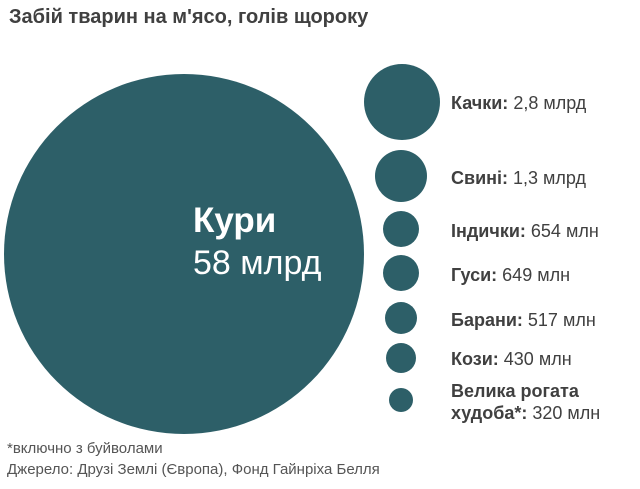  What do you see at coordinates (515, 391) in the screenshot?
I see `label-khudoba-line1: Велика рогата` at bounding box center [515, 391].